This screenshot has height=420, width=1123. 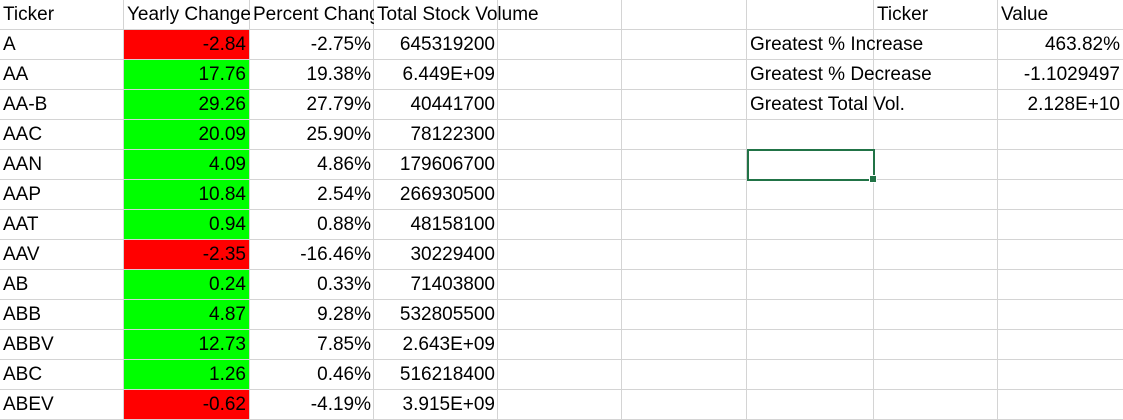 What do you see at coordinates (561, 165) in the screenshot?
I see `table-row: AAN 4.09 4.86% 179606700` at bounding box center [561, 165].